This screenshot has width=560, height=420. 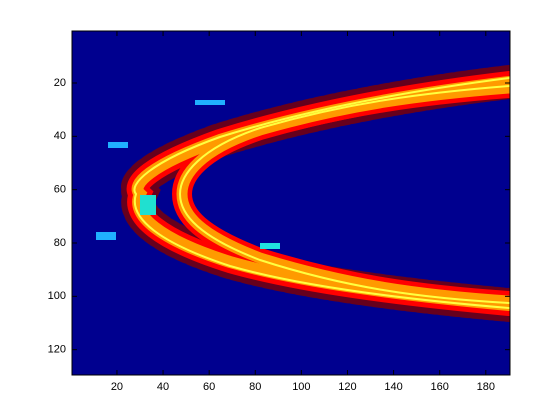 What do you see at coordinates (57, 296) in the screenshot?
I see `y-tick-label: 100` at bounding box center [57, 296].